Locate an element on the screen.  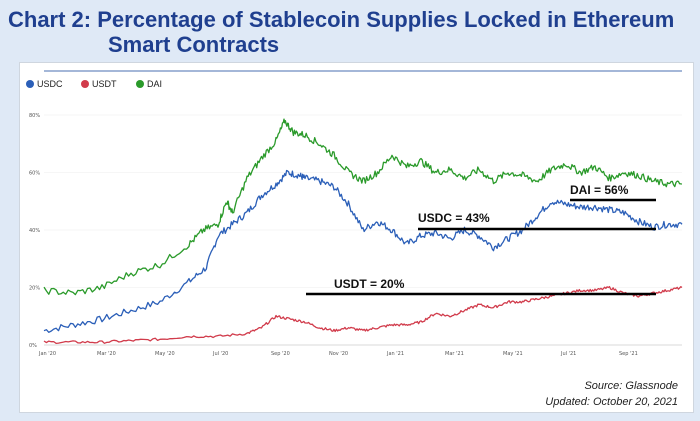
y-tick-label: 60% is located at coordinates (34, 174).